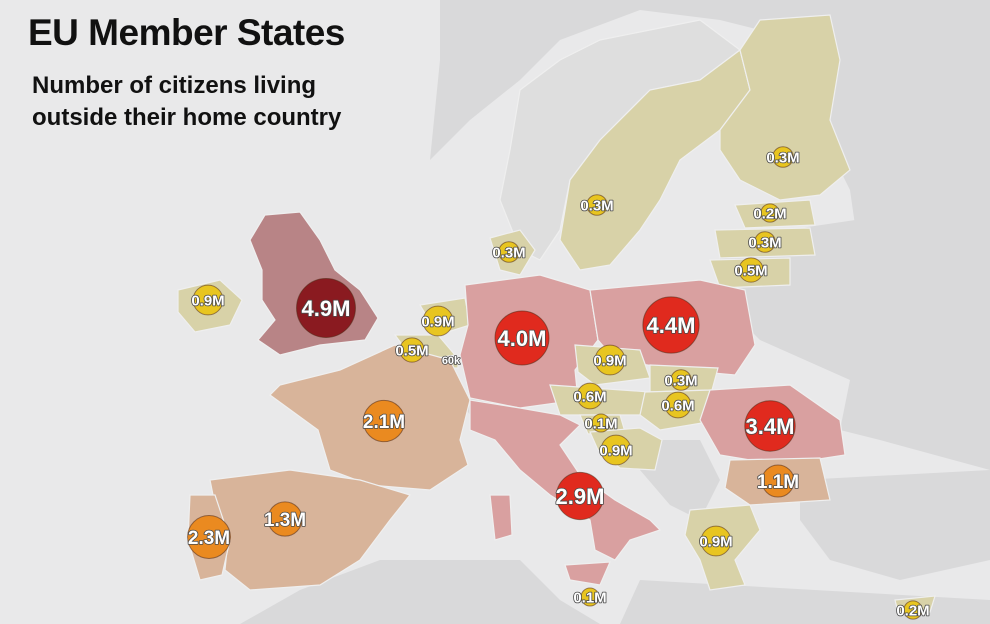 The width and height of the screenshot is (990, 624). I want to click on bubble-croatia: 0.9M, so click(616, 450).